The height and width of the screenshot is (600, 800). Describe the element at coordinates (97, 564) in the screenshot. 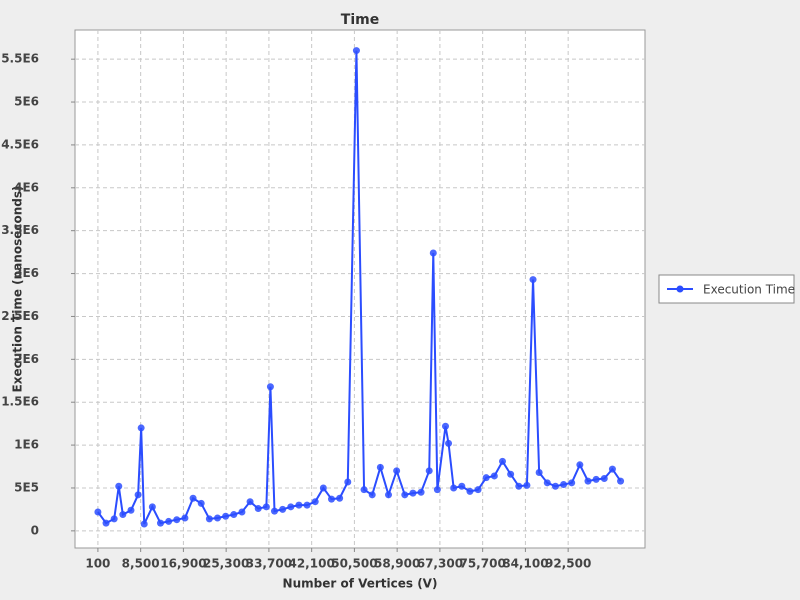

I see `x-tick-label: 100` at that location.